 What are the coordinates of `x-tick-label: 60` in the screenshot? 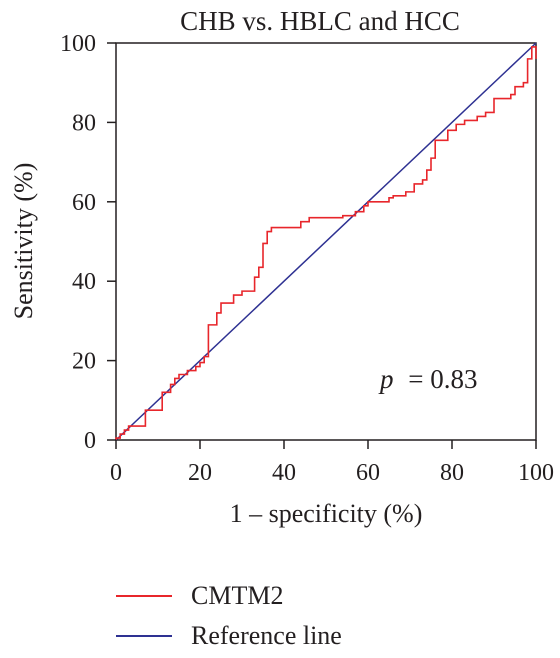 It's located at (368, 473).